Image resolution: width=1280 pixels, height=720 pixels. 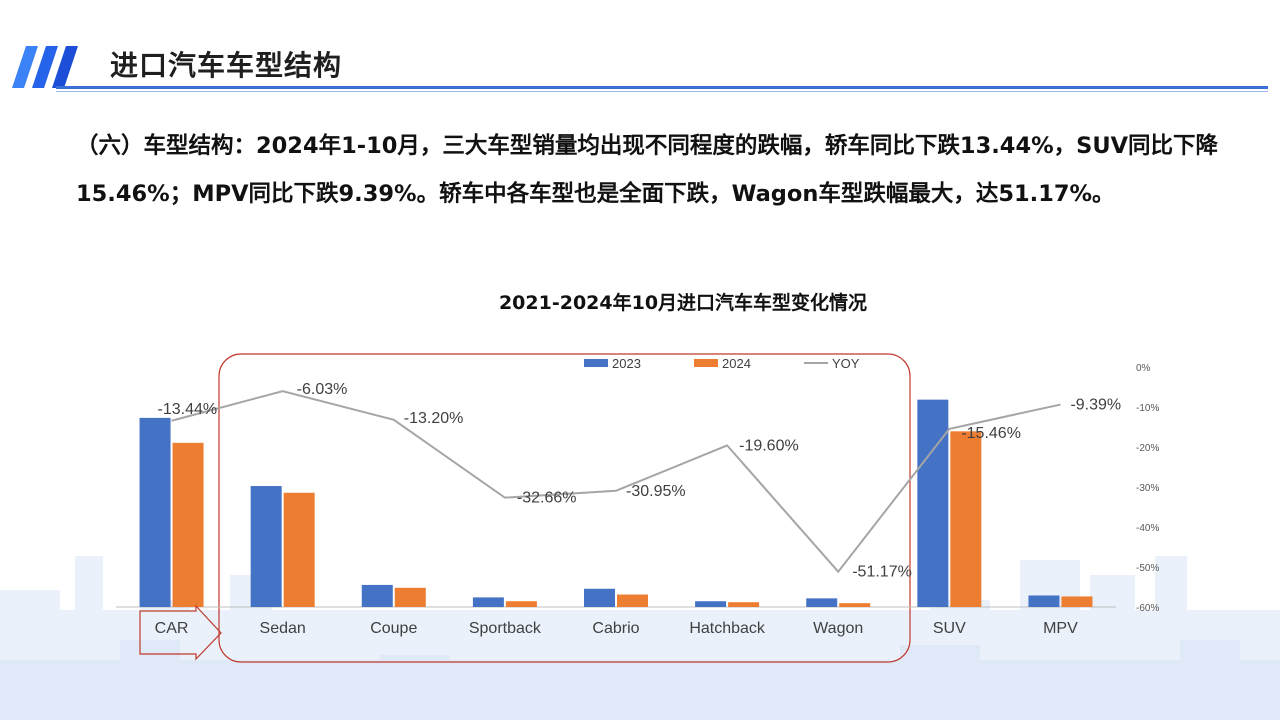 I want to click on bar-2024-Cabrio, so click(x=632, y=600).